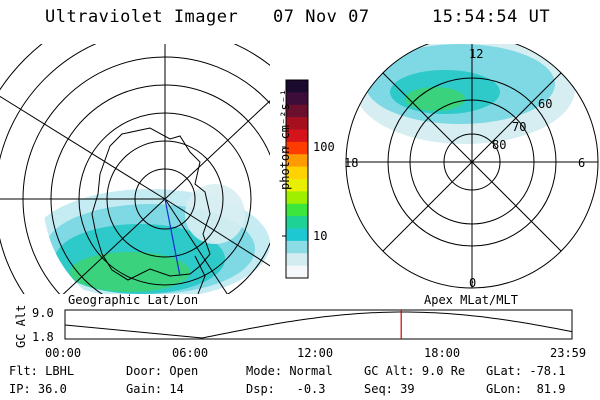 This screenshot has height=400, width=600. What do you see at coordinates (389, 389) in the screenshot?
I see `status-seq: Seq: 39` at bounding box center [389, 389].